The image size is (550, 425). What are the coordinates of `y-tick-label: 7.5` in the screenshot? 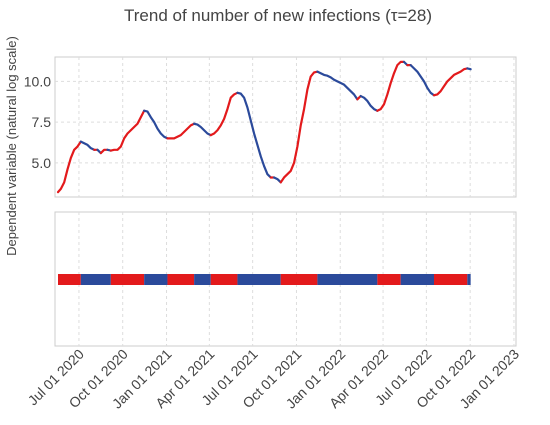 It's located at (42, 122).